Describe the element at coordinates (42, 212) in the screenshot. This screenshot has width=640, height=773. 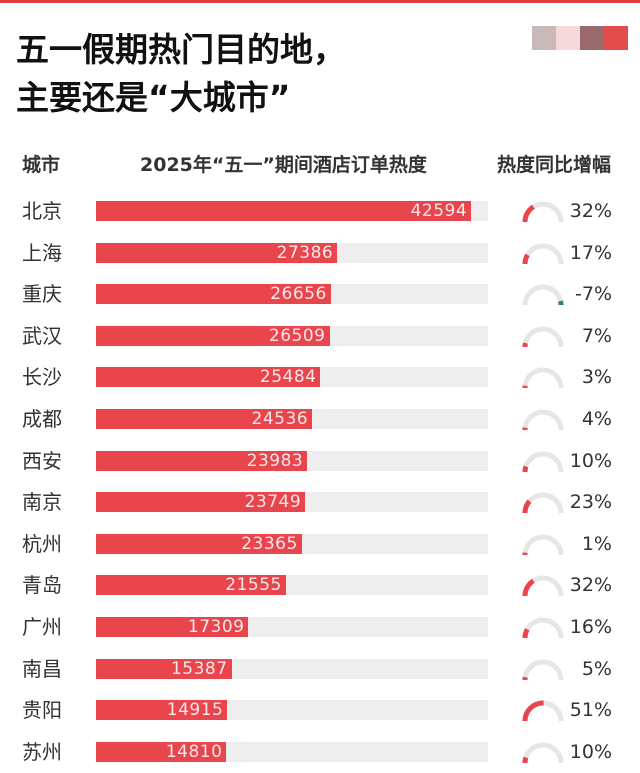
I see `city-label: 北京` at that location.